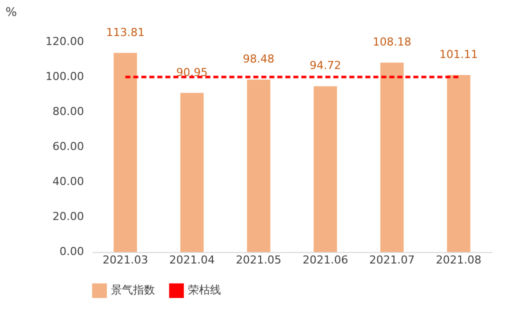 Image resolution: width=512 pixels, height=331 pixels. What do you see at coordinates (325, 260) in the screenshot?
I see `x-tick-label: 2021.06` at bounding box center [325, 260].